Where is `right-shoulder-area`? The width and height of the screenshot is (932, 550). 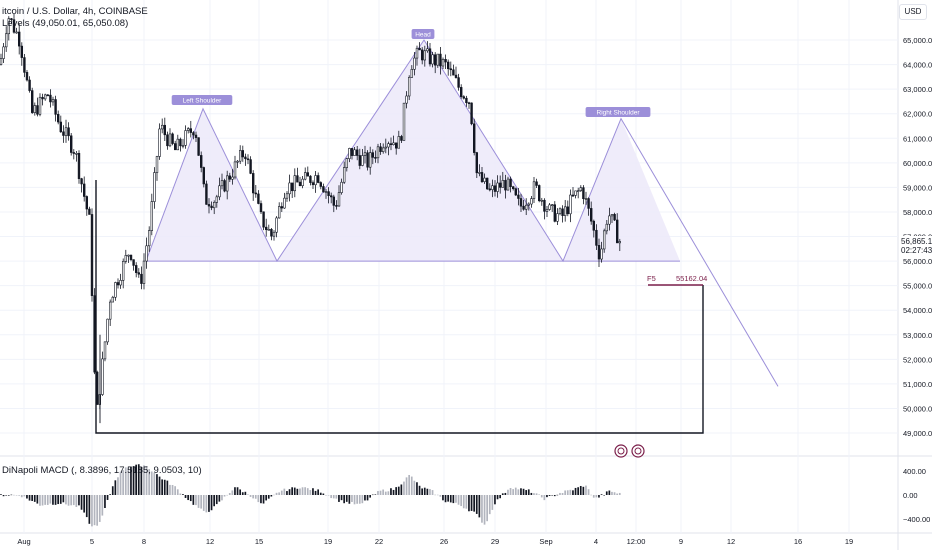 right-shoulder-area is located at coordinates (621, 190).